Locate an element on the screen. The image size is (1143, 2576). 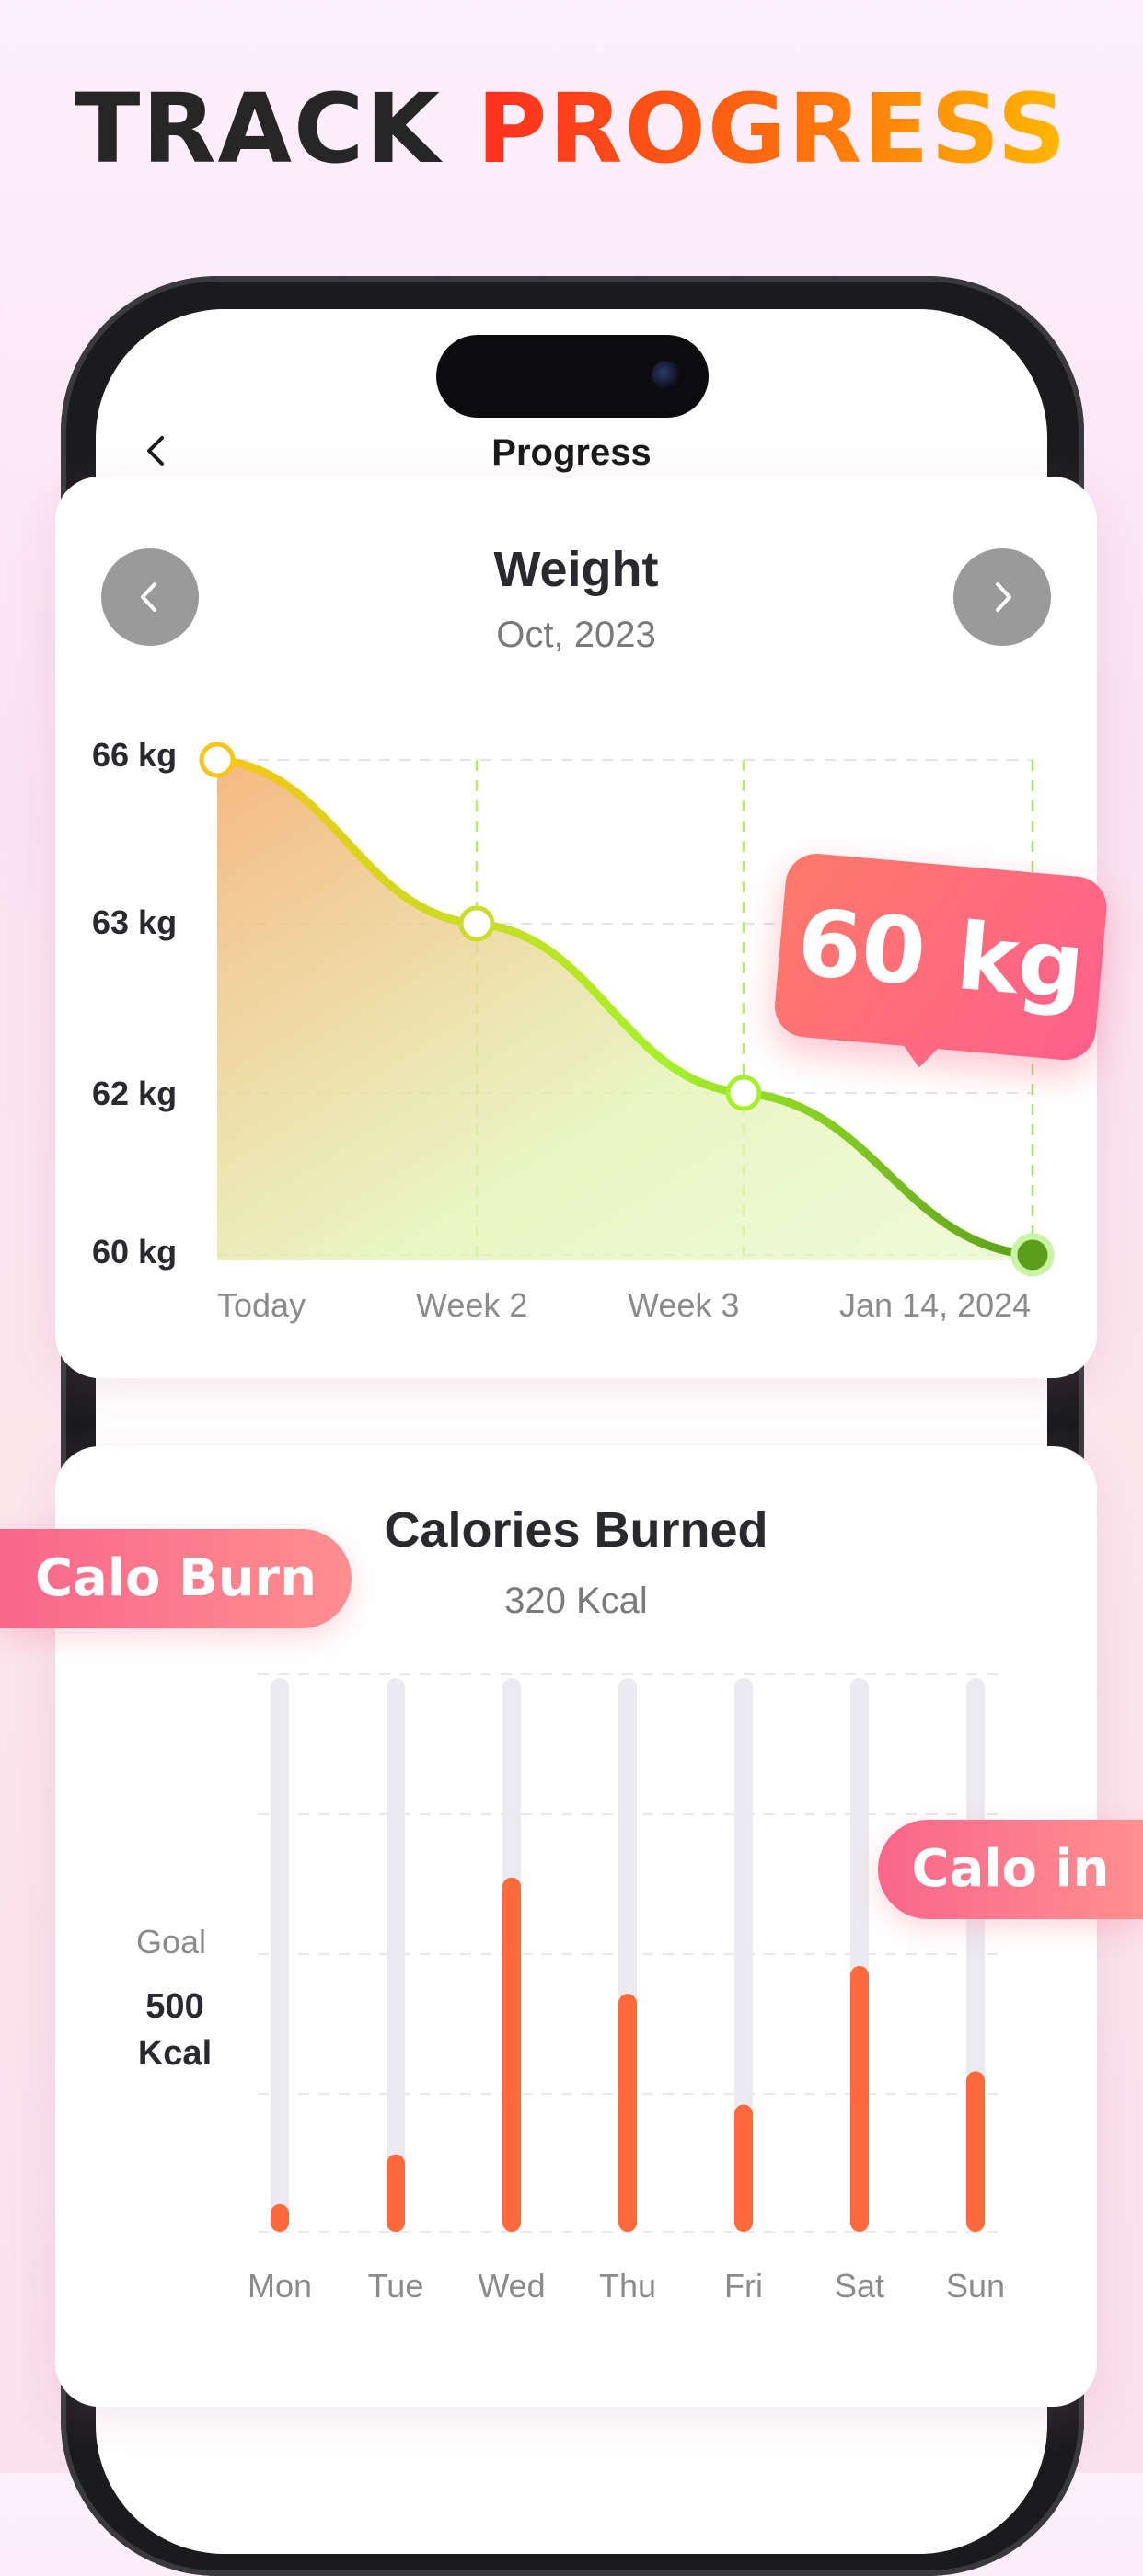
x-tick-label: Week 2 is located at coordinates (472, 1305).